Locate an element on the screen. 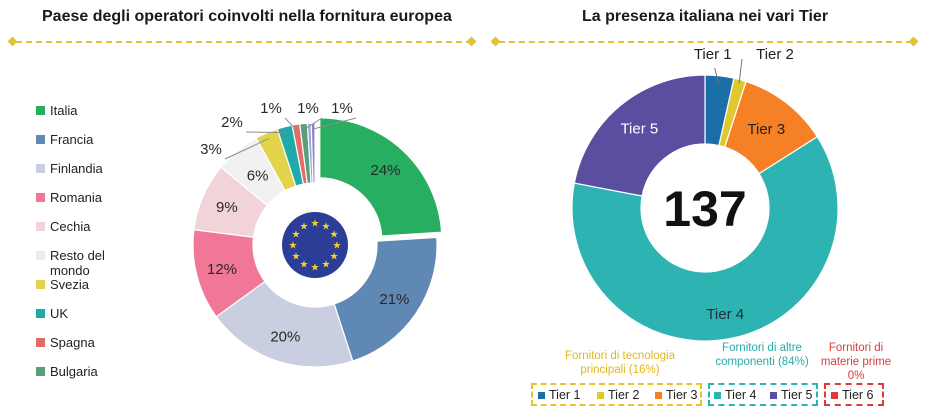 This screenshot has height=413, width=928. data-label: Tier 2 is located at coordinates (775, 54).